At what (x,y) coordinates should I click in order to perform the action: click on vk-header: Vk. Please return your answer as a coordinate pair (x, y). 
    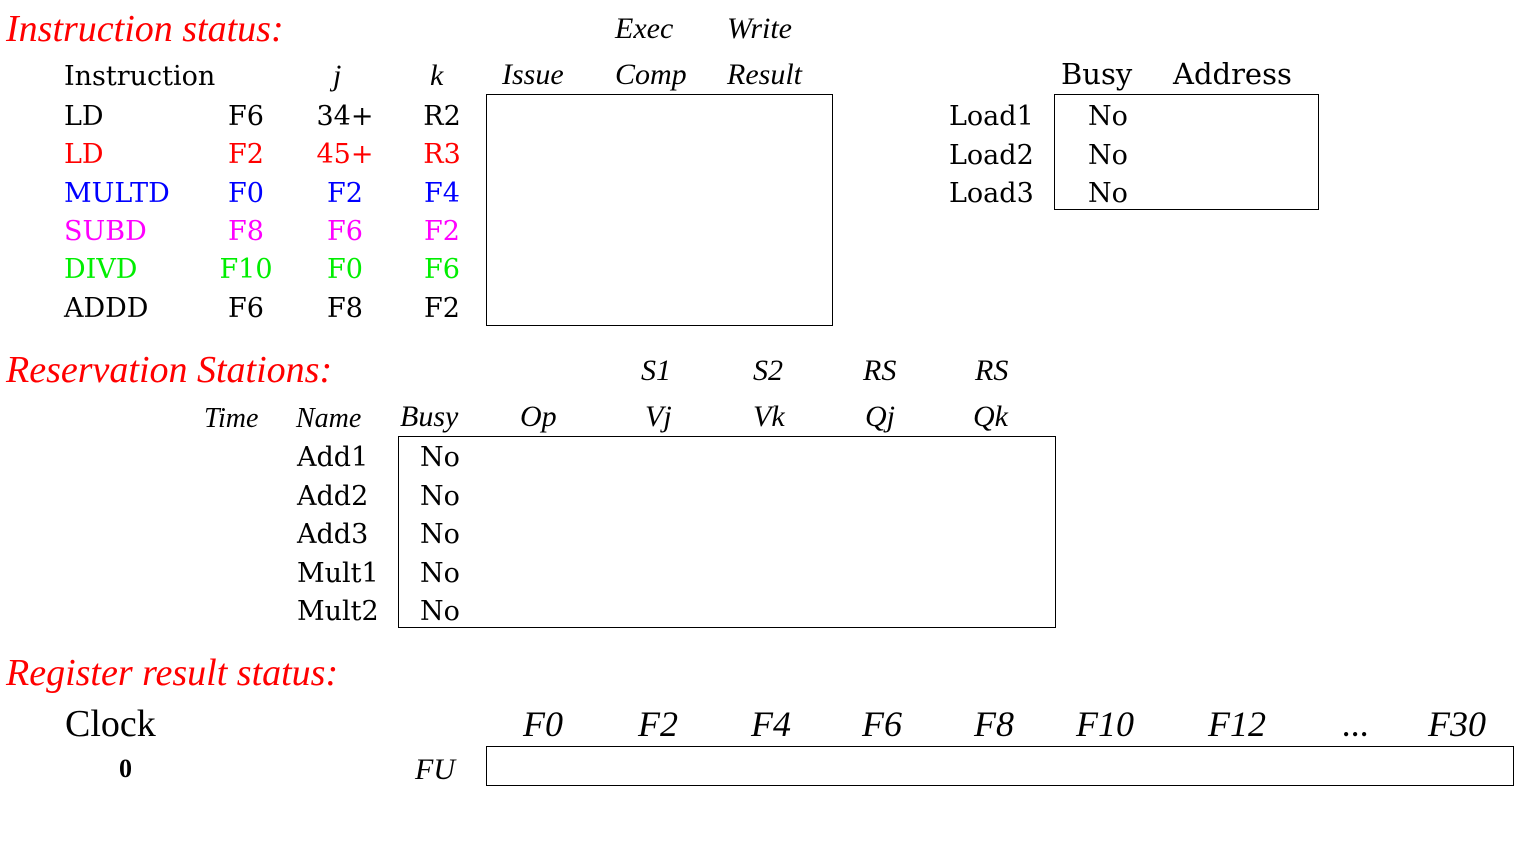
    Looking at the image, I should click on (769, 416).